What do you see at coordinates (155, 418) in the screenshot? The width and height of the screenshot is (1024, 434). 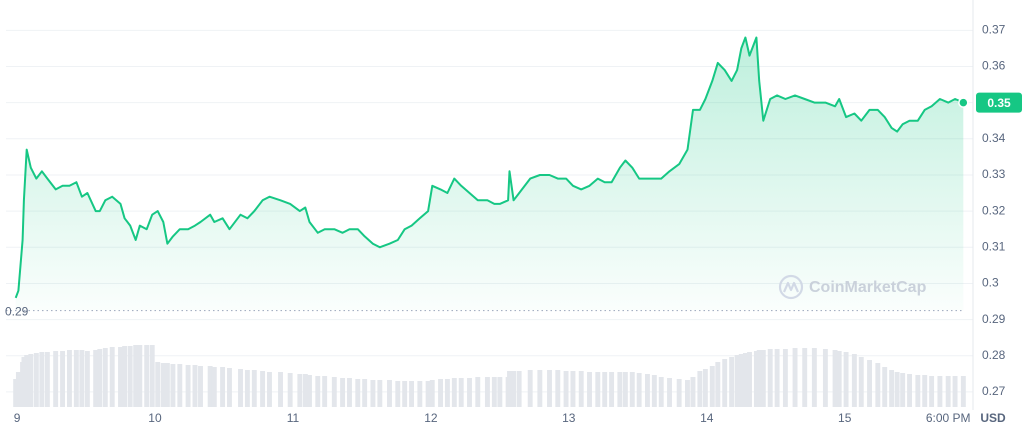 I see `x-tick-label: 10` at bounding box center [155, 418].